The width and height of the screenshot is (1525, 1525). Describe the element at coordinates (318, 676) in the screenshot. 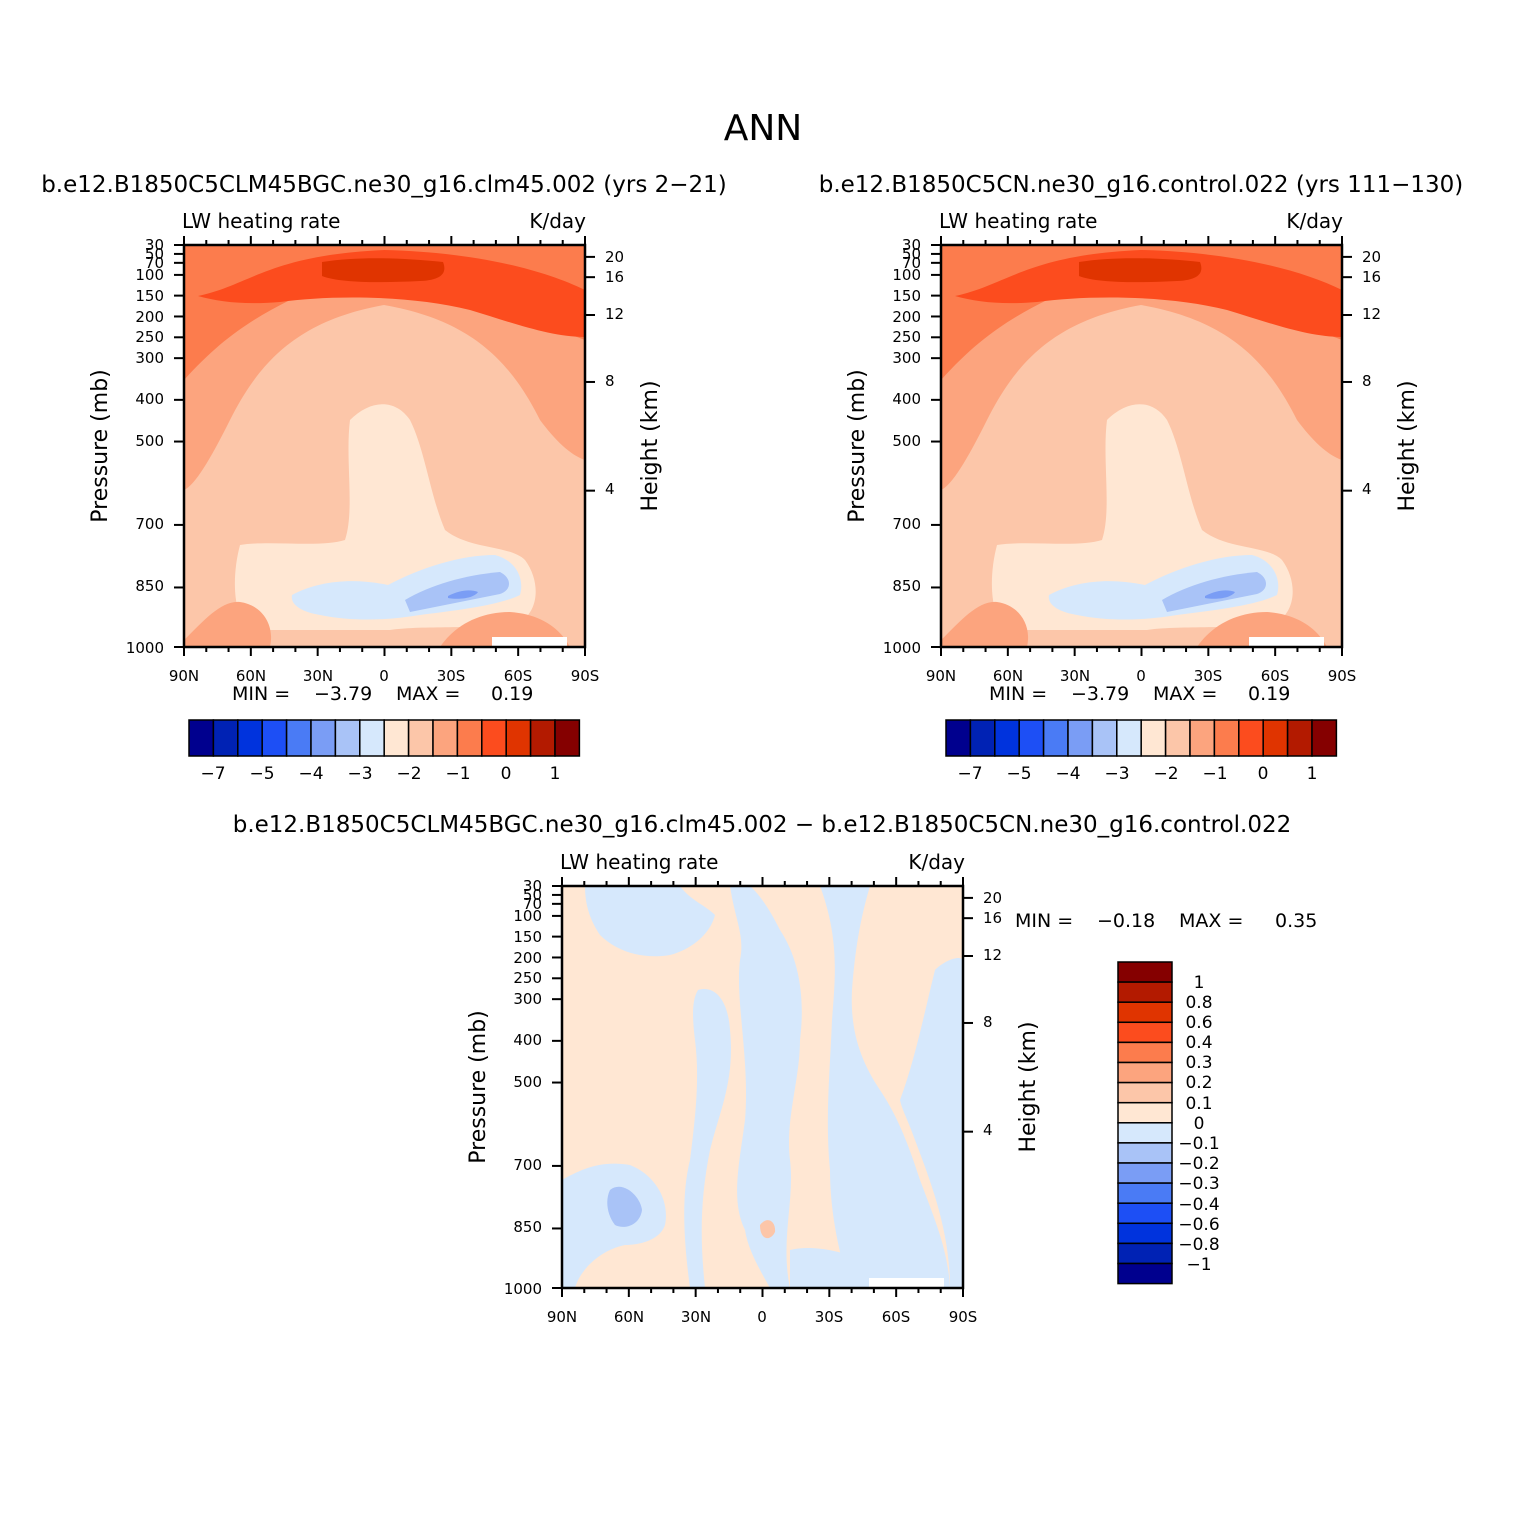

I see `x-tick-label: 30N` at that location.